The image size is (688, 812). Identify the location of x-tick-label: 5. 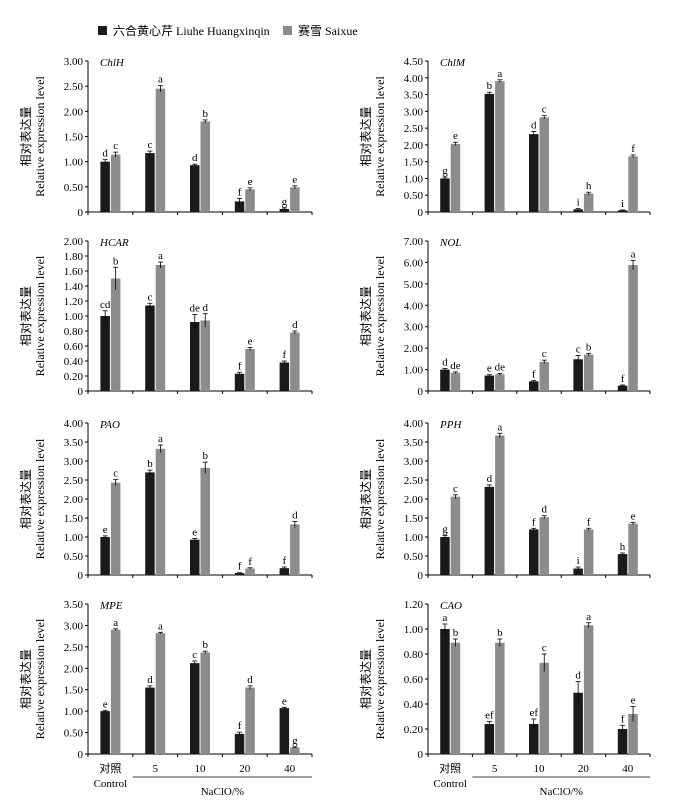
(495, 769).